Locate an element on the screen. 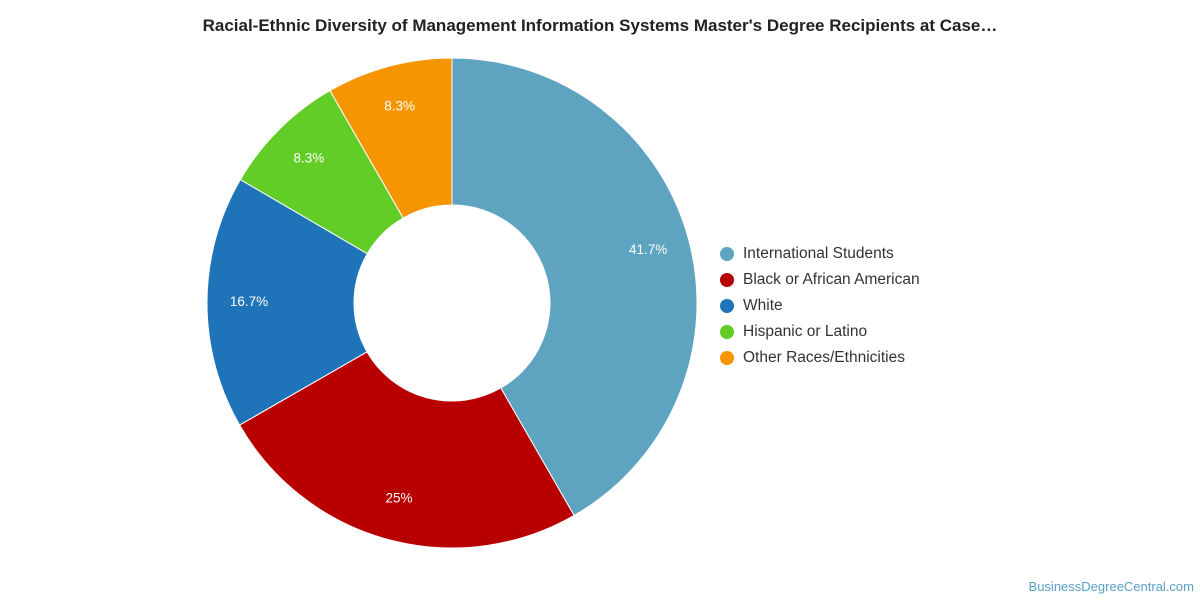 This screenshot has height=600, width=1200. slice-value-label: 16.7% is located at coordinates (249, 301).